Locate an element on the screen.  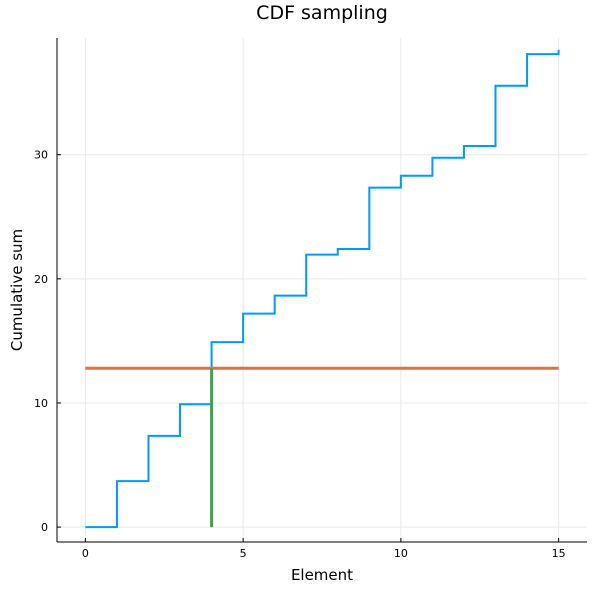
y-tick-label: 10 is located at coordinates (41, 403).